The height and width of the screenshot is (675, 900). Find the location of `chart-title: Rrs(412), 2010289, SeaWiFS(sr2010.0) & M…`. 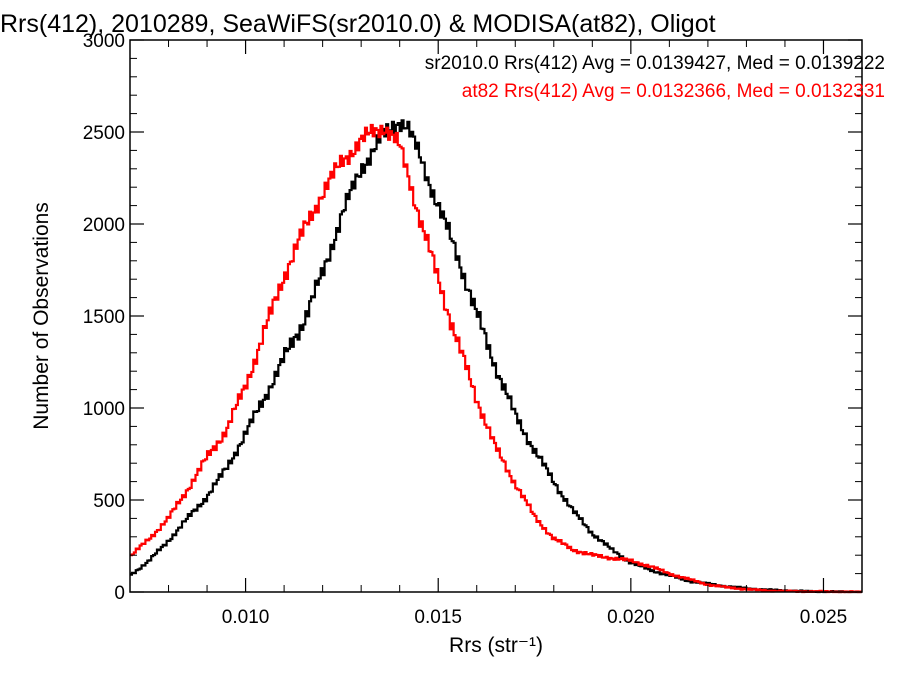

chart-title: Rrs(412), 2010289, SeaWiFS(sr2010.0) & M… is located at coordinates (358, 24).